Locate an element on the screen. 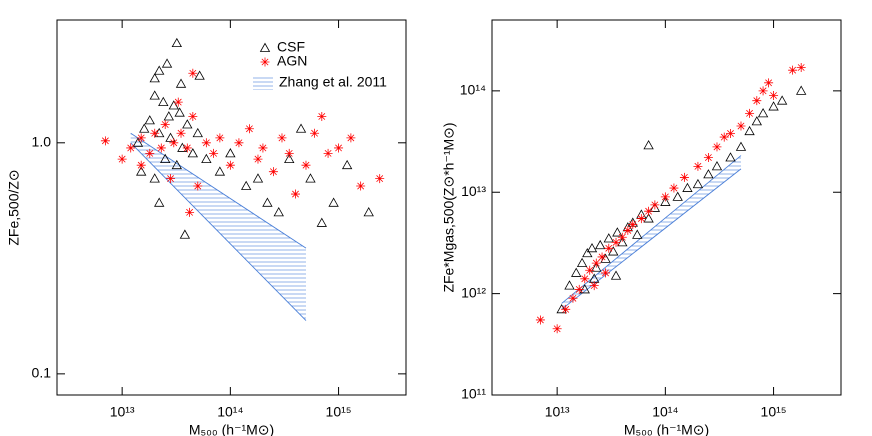 The height and width of the screenshot is (436, 872). y-axis-label: ZFe*Mgas,500(Z⊙*h⁻¹M⊙) is located at coordinates (449, 207).